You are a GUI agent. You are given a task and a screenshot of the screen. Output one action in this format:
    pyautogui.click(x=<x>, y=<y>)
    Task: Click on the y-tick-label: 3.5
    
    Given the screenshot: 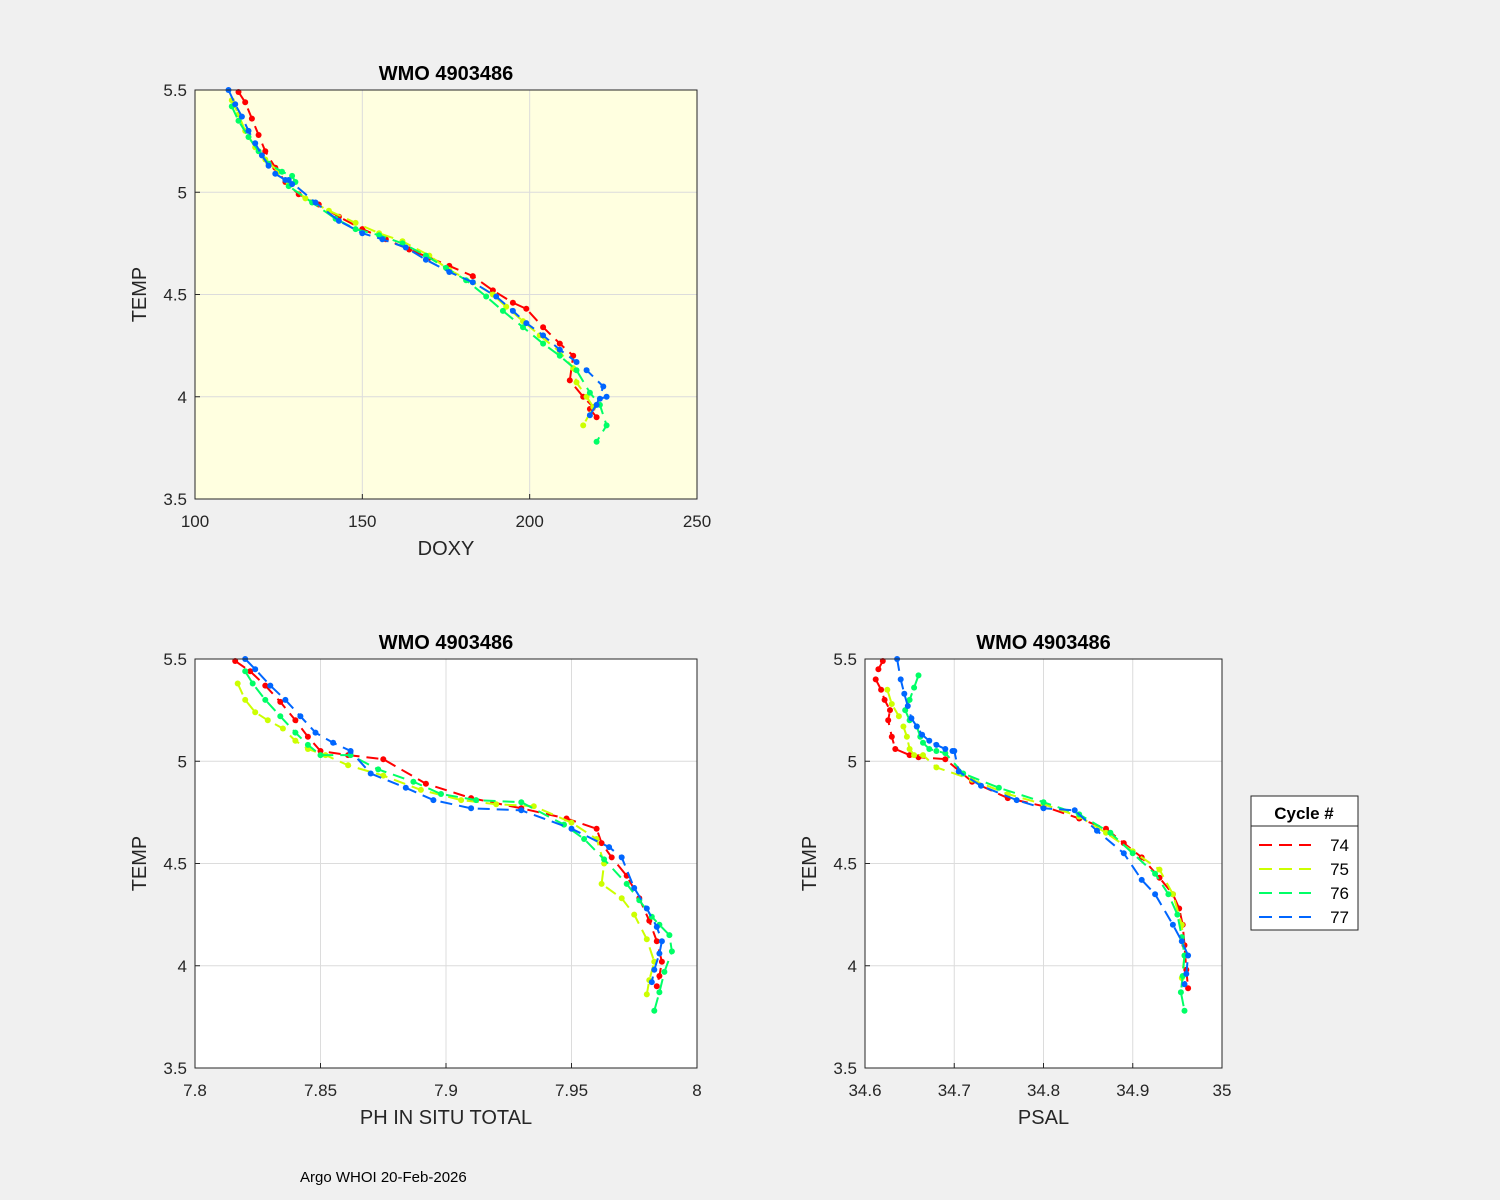 What is the action you would take?
    pyautogui.click(x=845, y=1068)
    